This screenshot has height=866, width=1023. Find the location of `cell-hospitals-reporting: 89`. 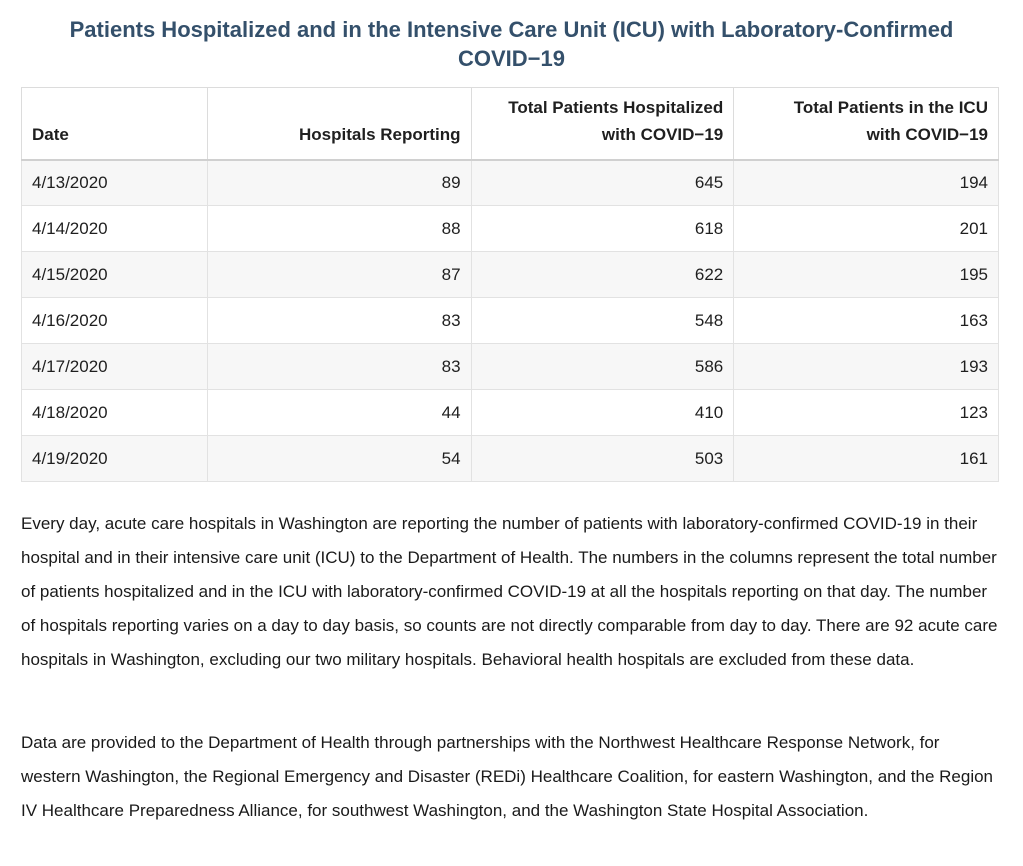

cell-hospitals-reporting: 89 is located at coordinates (339, 182).